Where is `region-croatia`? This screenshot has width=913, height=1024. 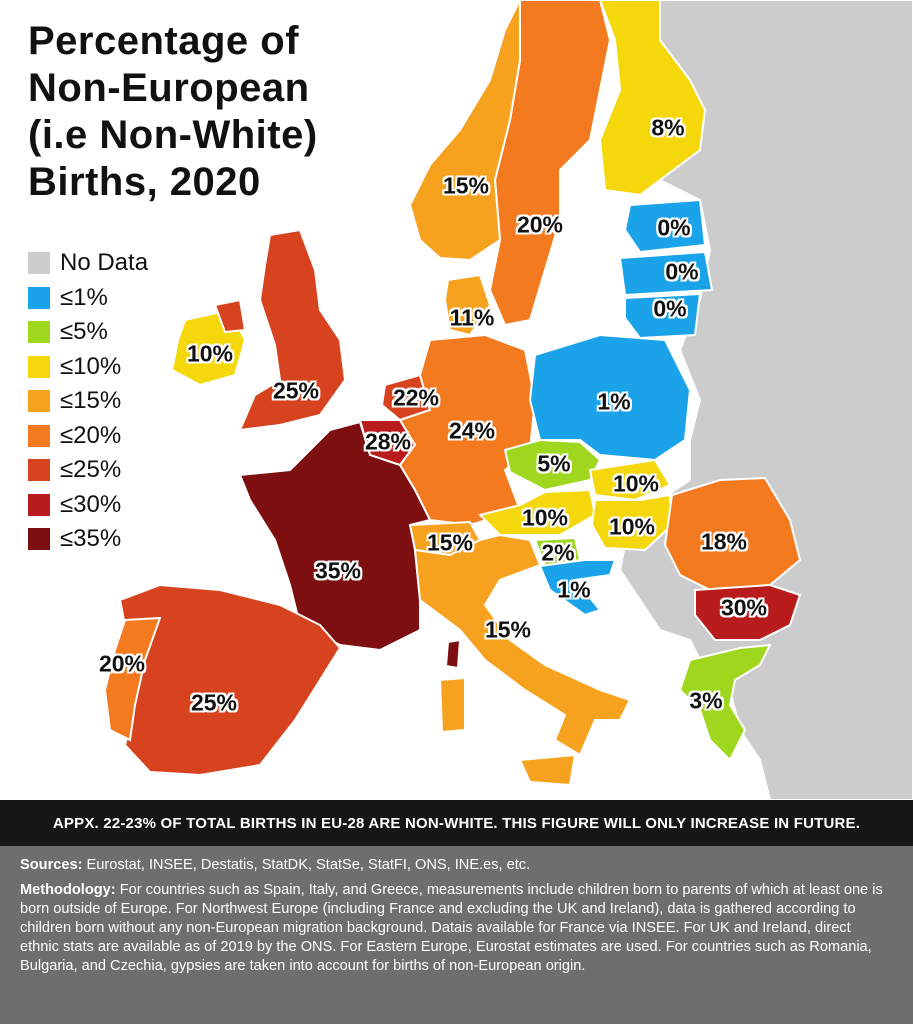
region-croatia is located at coordinates (577, 588).